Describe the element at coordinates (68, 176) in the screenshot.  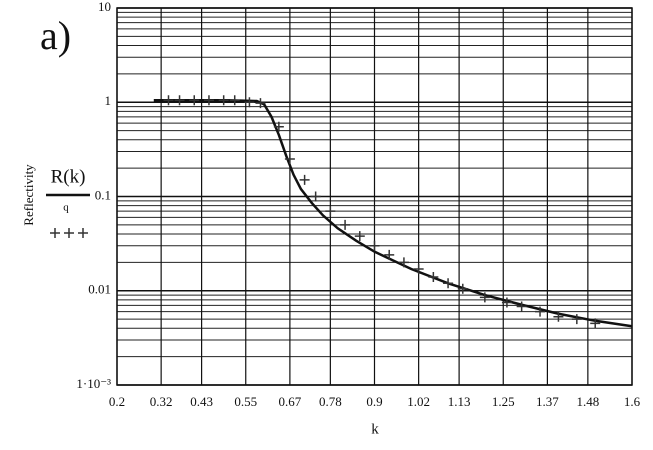
I see `legend-label: R(k)` at that location.